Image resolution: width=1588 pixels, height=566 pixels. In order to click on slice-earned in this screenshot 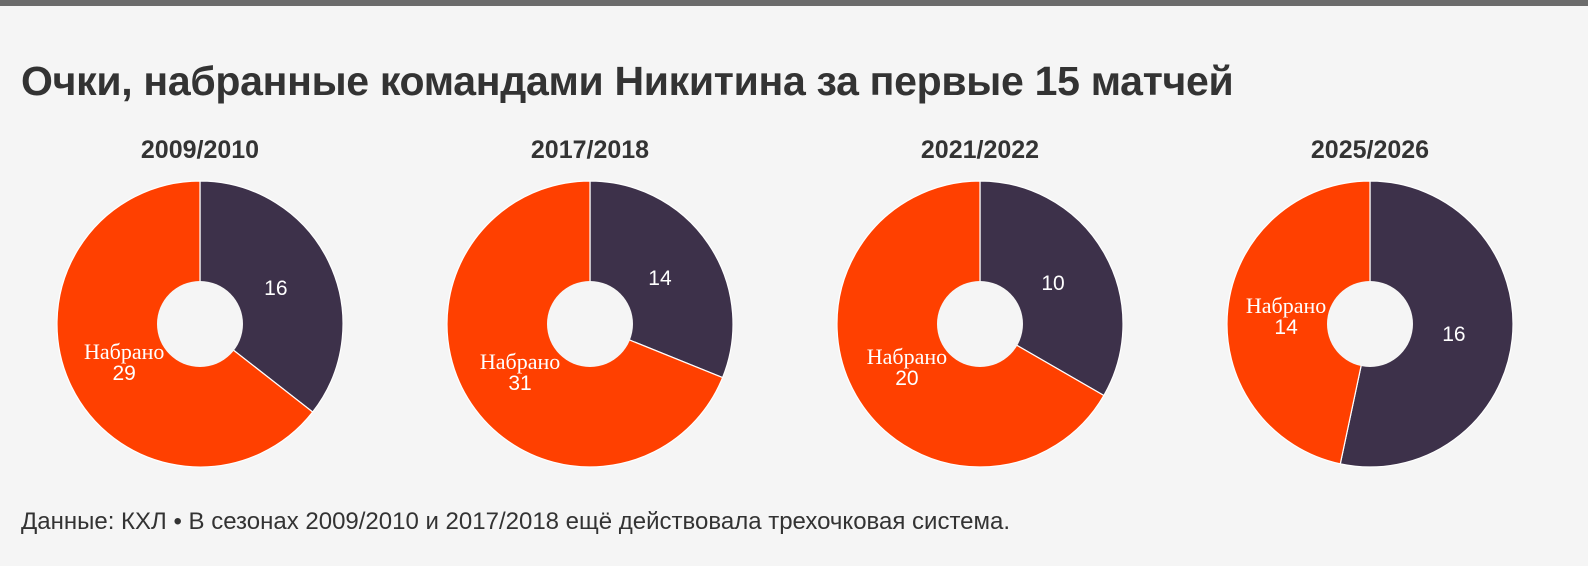, I will do `click(1298, 322)`.